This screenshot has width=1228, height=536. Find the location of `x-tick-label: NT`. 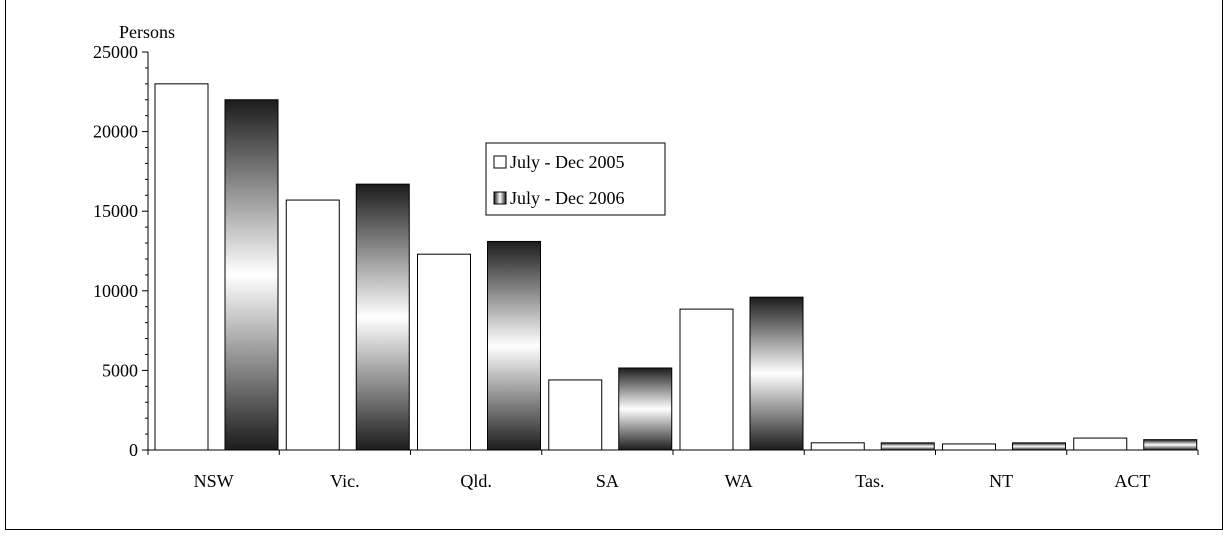

x-tick-label: NT is located at coordinates (1001, 481).